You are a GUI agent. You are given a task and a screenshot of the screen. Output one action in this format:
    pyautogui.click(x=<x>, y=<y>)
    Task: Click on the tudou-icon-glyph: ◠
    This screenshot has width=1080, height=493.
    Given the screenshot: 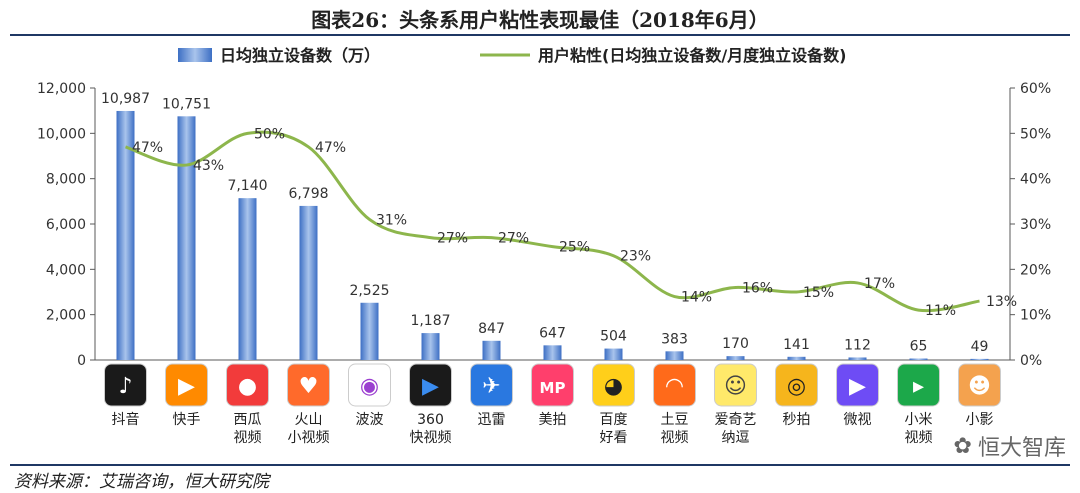 What is the action you would take?
    pyautogui.click(x=674, y=386)
    